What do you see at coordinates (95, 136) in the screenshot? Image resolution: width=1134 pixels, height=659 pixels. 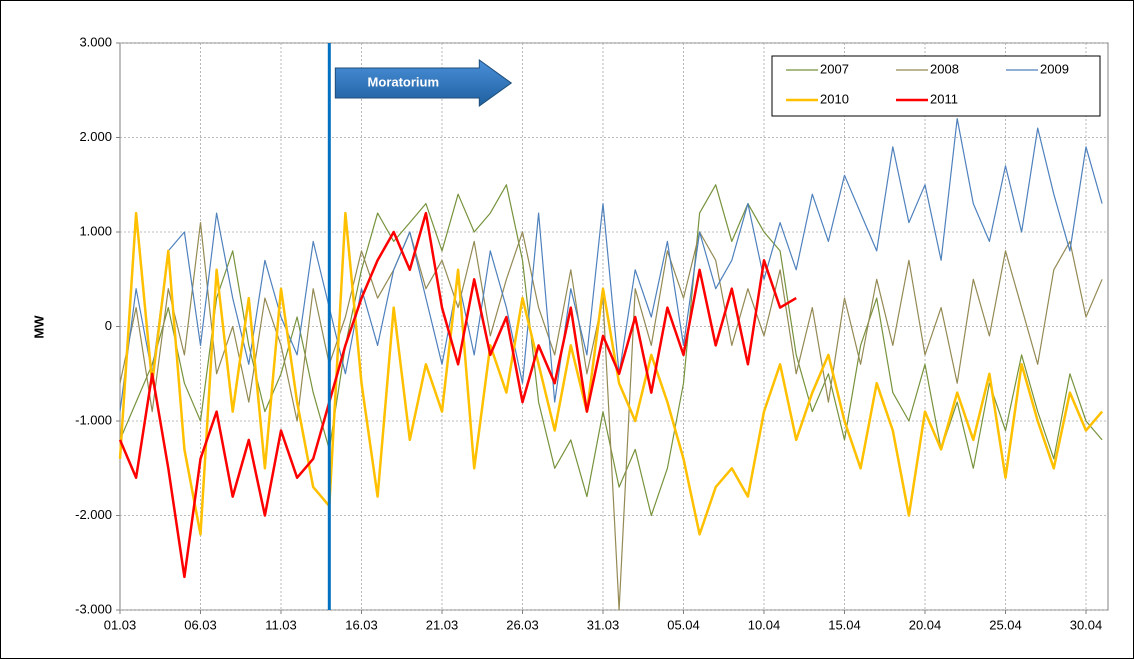 I see `y-tick-label: 2.000` at bounding box center [95, 136].